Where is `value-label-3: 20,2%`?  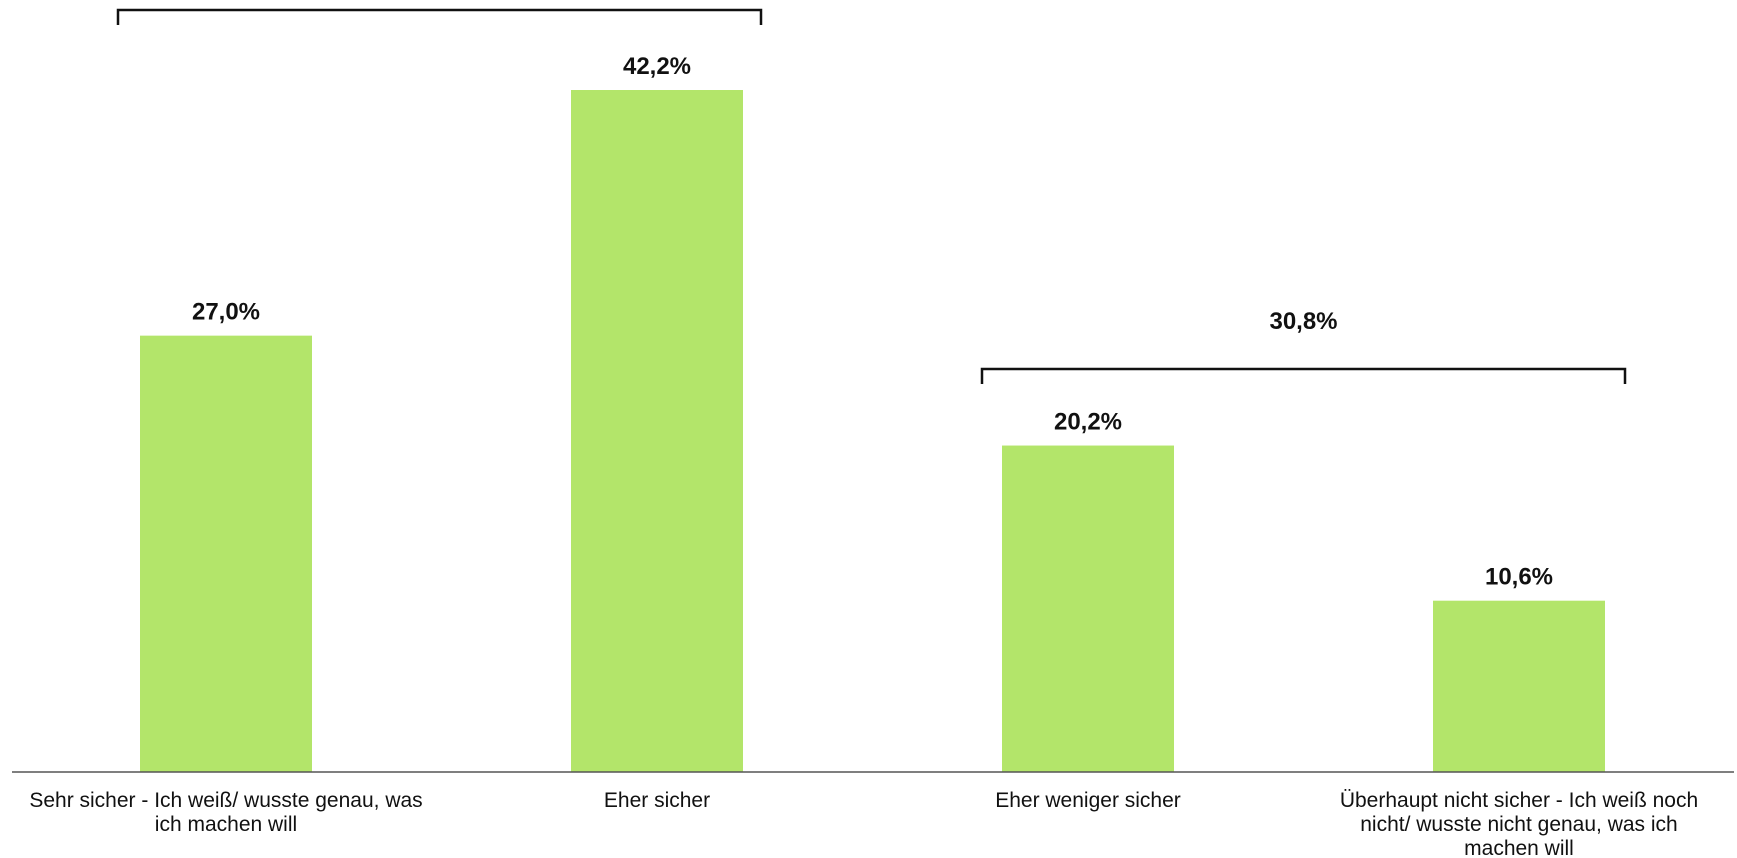 value-label-3: 20,2% is located at coordinates (1088, 422).